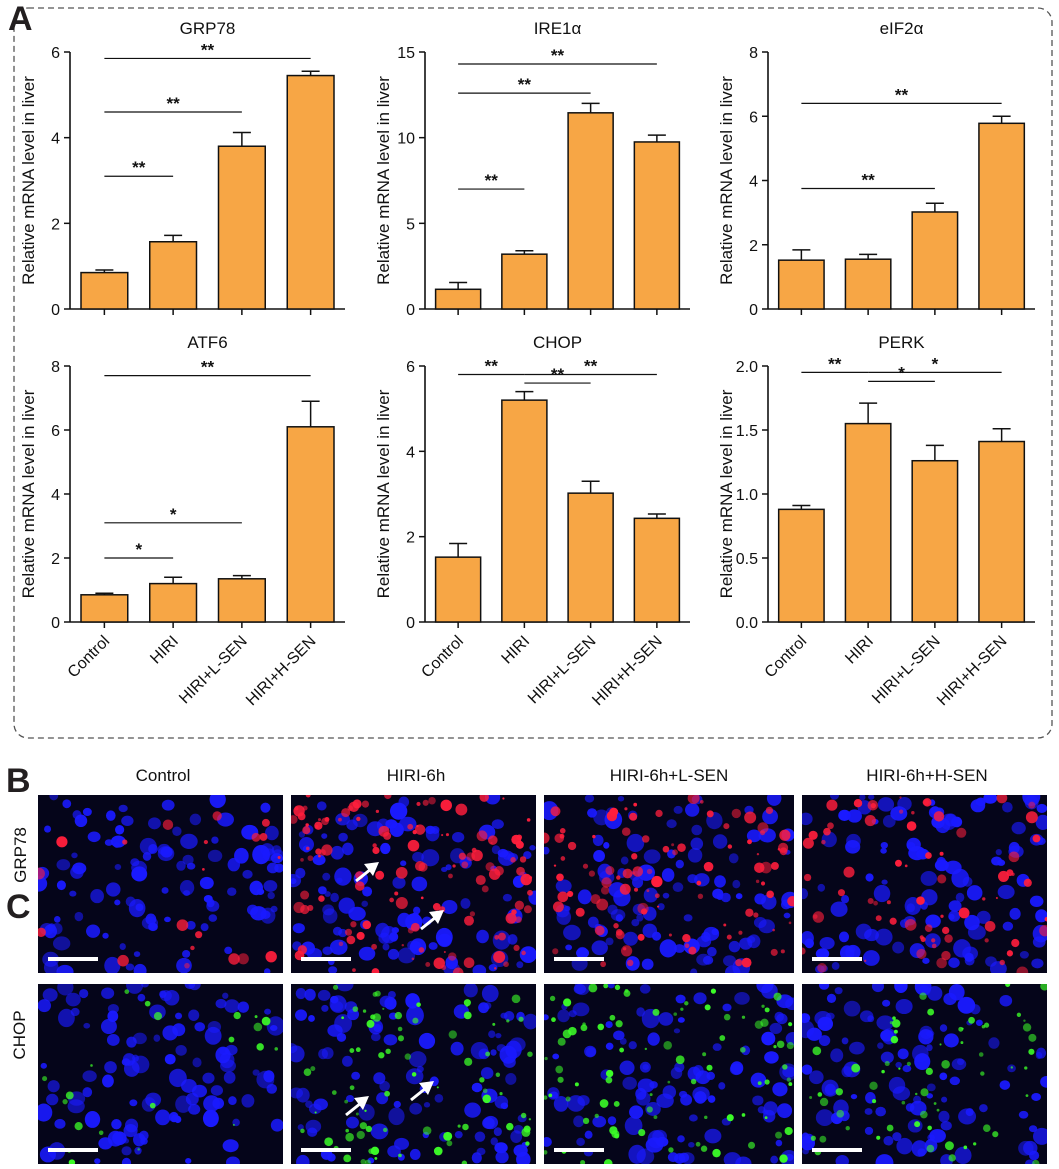  Describe the element at coordinates (753, 117) in the screenshot. I see `y-tick-label: 6` at that location.